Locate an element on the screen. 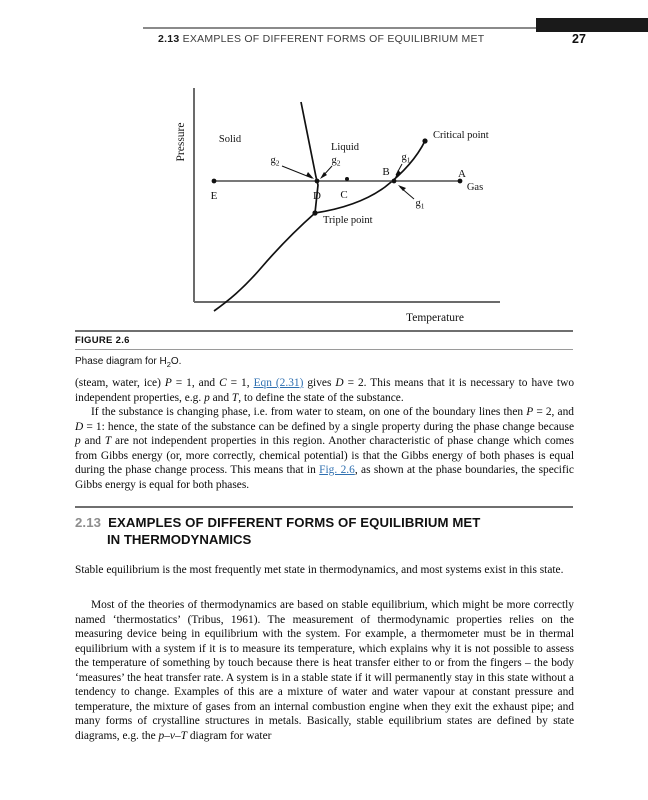  p1-var-p2: p is located at coordinates (207, 397).